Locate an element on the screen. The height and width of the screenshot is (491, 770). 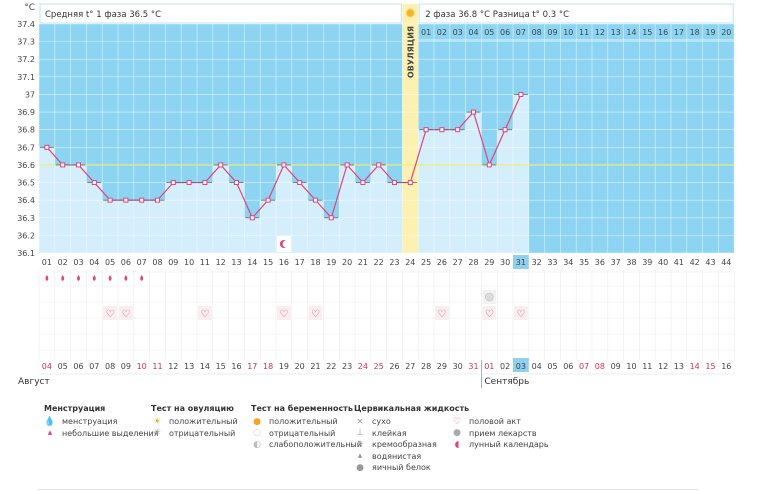
current-day-highlight is located at coordinates (521, 262).